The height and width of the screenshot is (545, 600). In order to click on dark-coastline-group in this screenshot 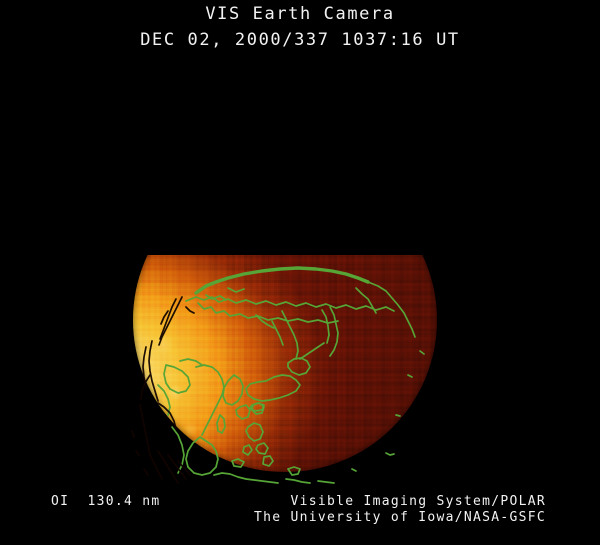, I will do `click(163, 390)`.